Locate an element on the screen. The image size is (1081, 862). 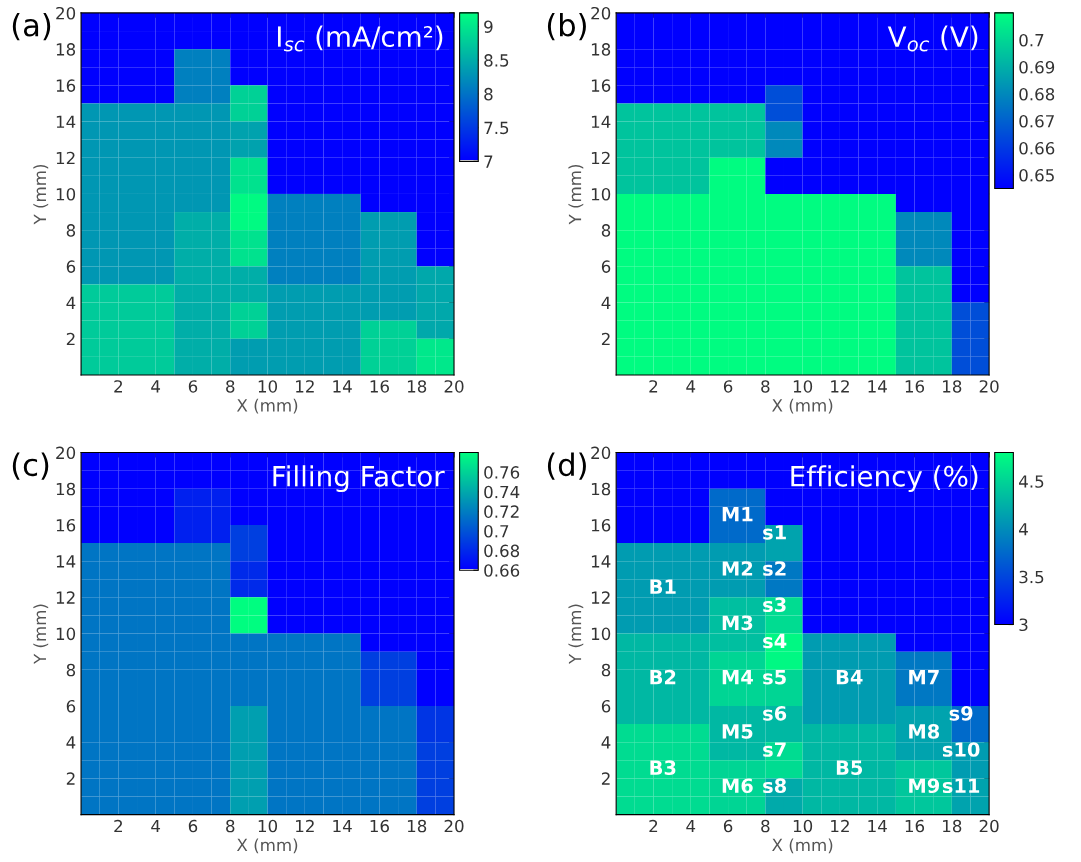
x-tick-label: 12 is located at coordinates (840, 386).